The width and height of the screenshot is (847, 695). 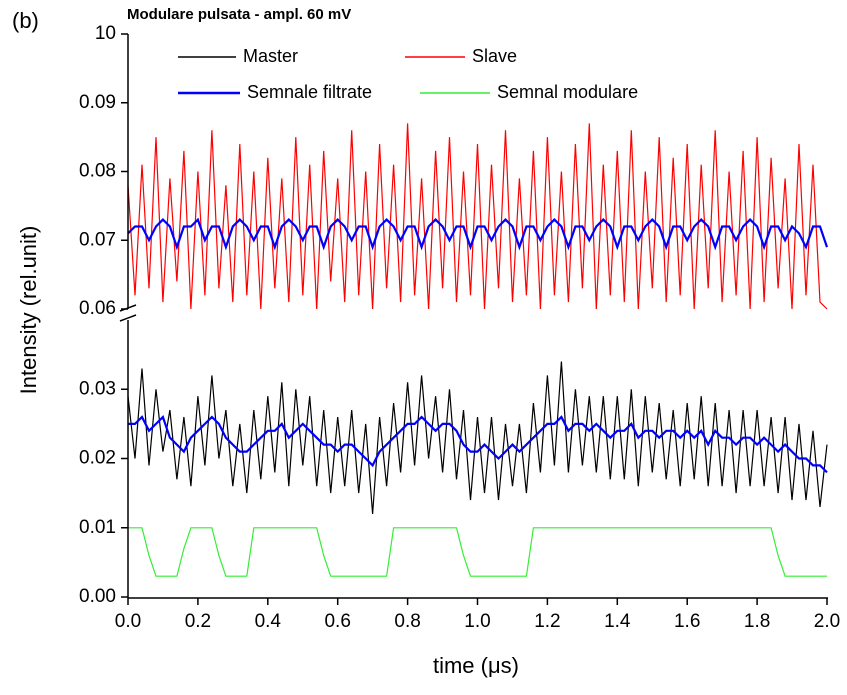 I want to click on y-tick-label: 0.00, so click(x=97, y=596).